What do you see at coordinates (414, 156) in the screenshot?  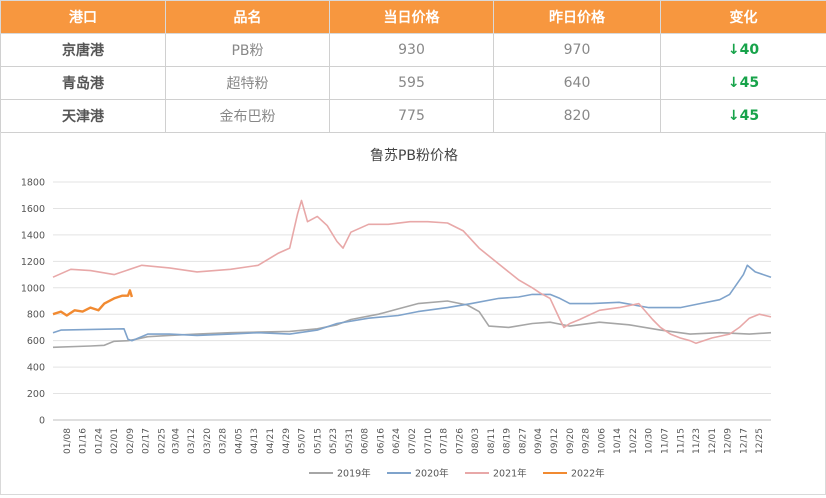 I see `chart-title: 鲁苏PB粉价格` at bounding box center [414, 156].